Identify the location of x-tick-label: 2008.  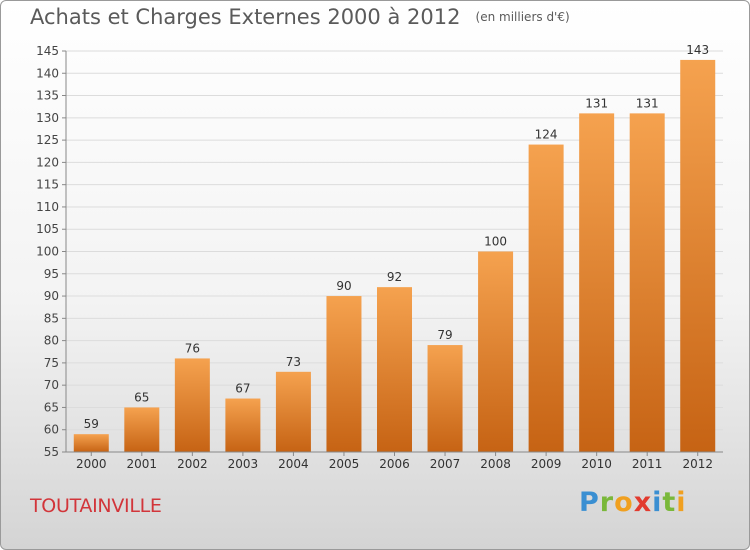
(495, 464).